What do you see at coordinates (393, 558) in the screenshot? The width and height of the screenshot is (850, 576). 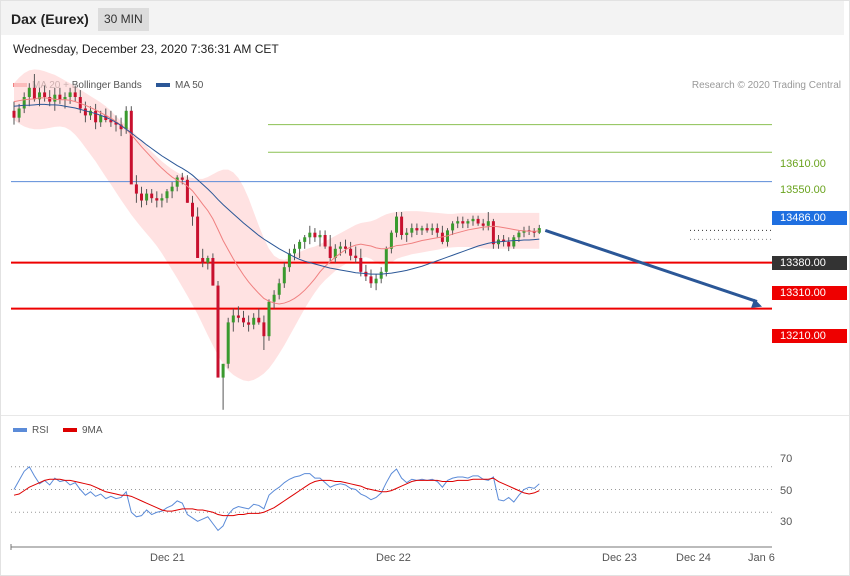 I see `x-tick-dec22: Dec 22` at bounding box center [393, 558].